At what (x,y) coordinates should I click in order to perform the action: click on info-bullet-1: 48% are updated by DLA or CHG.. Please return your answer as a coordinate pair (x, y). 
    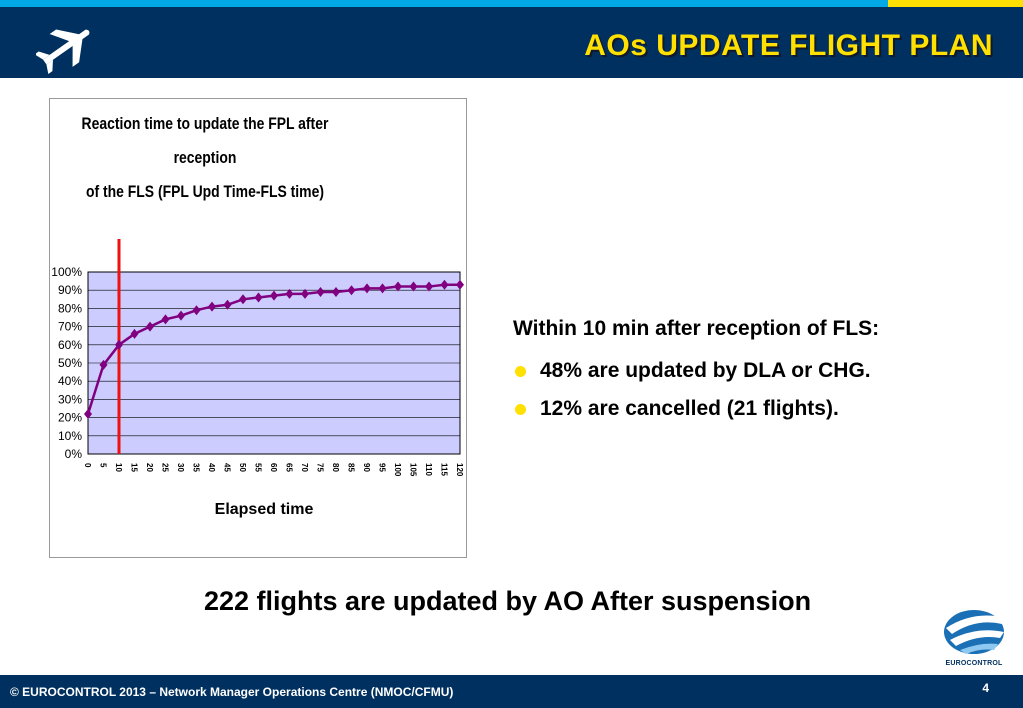
    Looking at the image, I should click on (753, 371).